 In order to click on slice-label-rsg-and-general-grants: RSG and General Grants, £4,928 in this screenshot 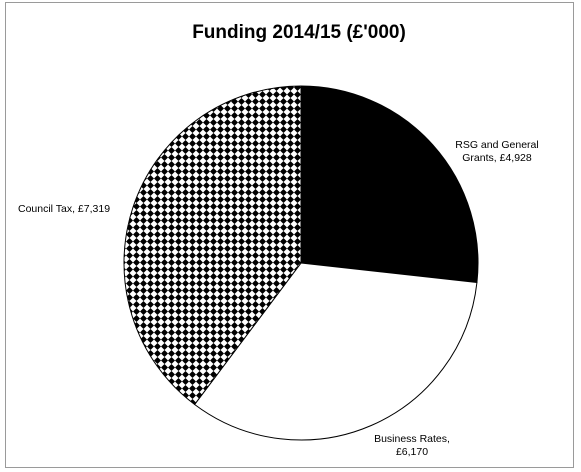, I will do `click(496, 151)`.